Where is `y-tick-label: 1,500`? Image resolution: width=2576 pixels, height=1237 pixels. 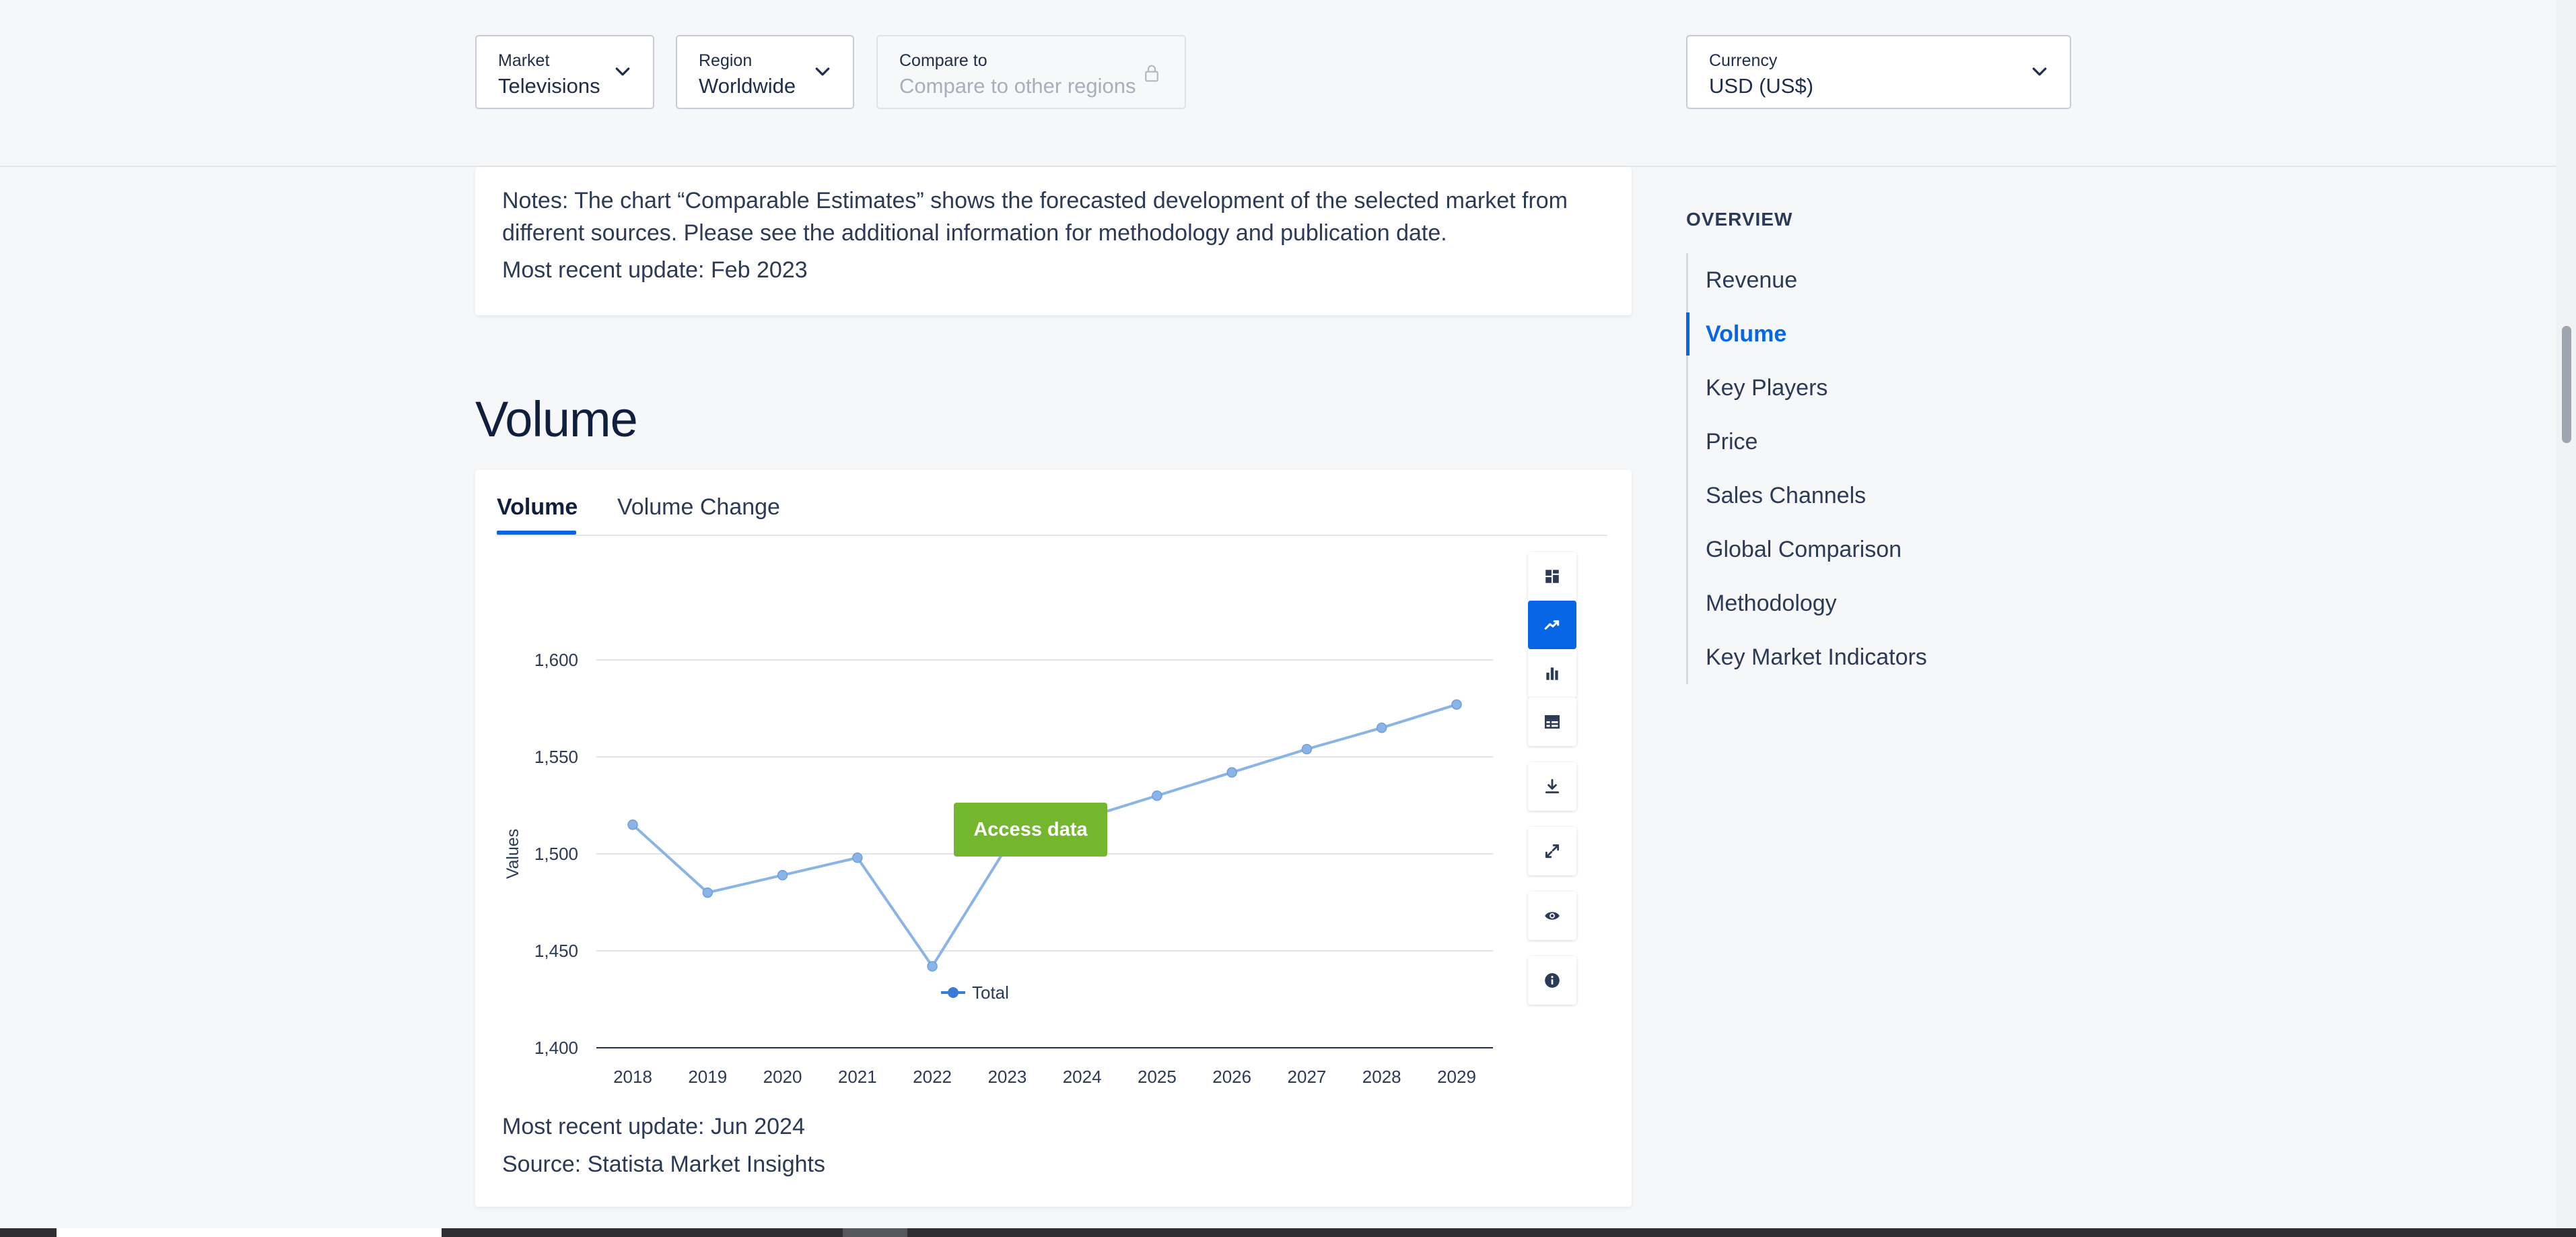
y-tick-label: 1,500 is located at coordinates (556, 854).